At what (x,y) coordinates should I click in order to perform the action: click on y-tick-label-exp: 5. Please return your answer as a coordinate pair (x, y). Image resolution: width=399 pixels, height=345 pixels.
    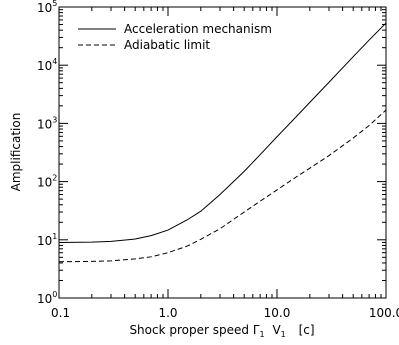
    Looking at the image, I should click on (54, 4).